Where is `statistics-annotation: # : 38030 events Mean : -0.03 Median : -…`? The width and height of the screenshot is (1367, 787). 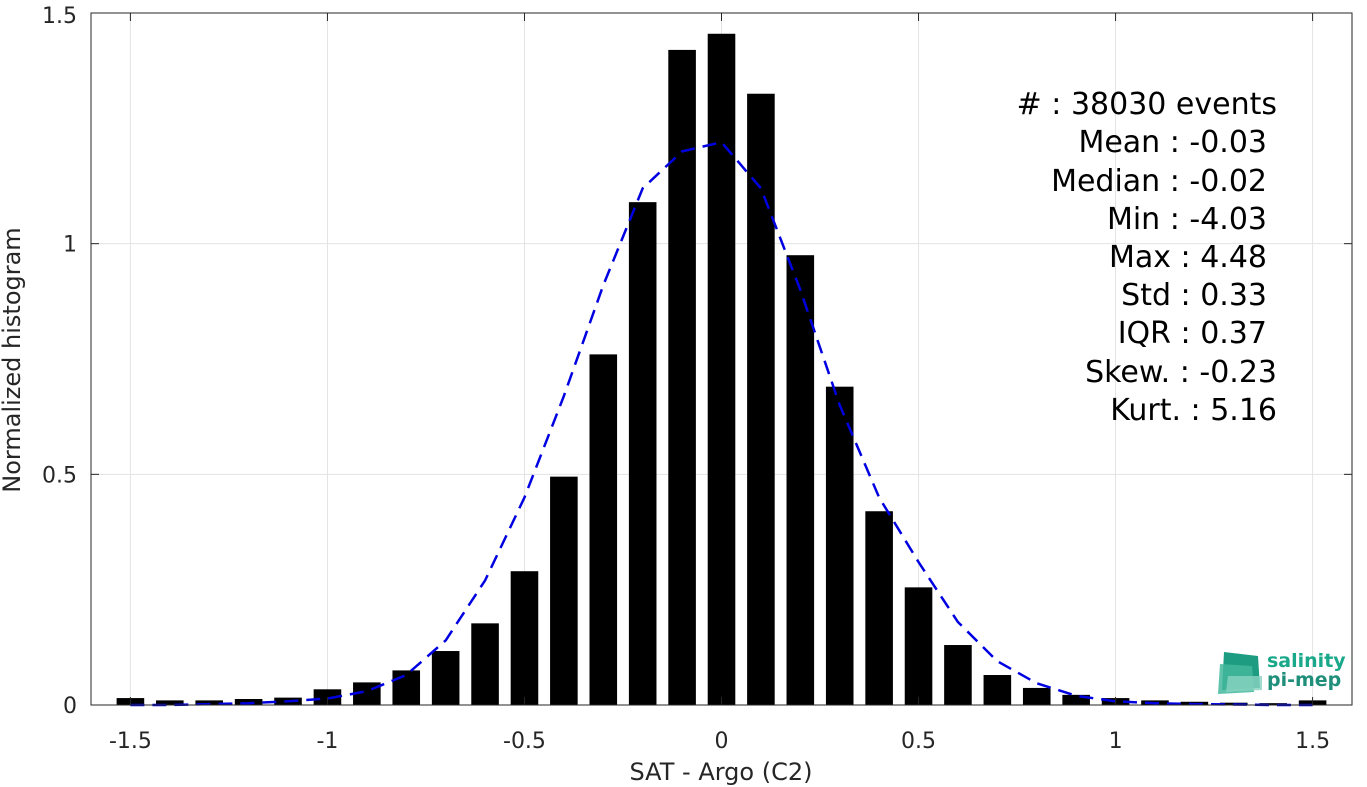 statistics-annotation: # : 38030 events Mean : -0.03 Median : -… is located at coordinates (1147, 257).